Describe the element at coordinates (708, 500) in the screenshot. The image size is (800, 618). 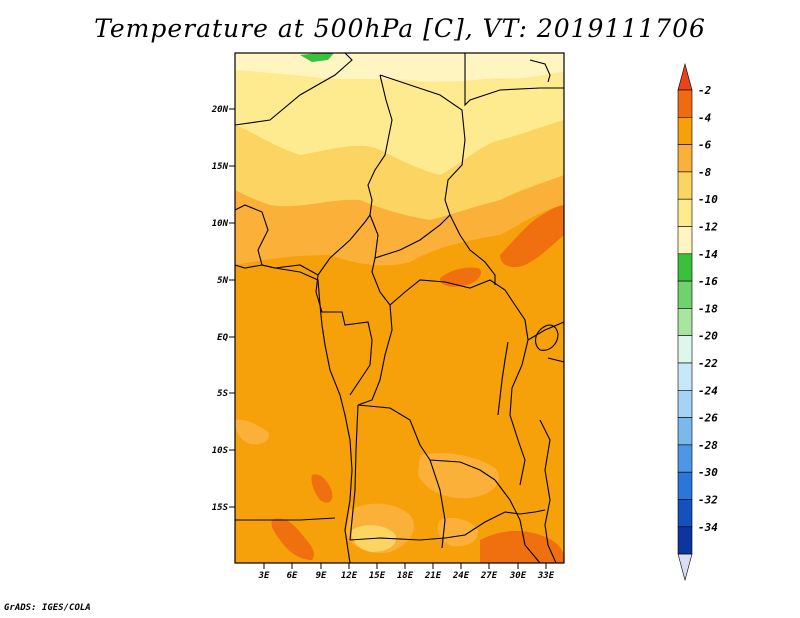
I see `colorbar-label: -32` at that location.